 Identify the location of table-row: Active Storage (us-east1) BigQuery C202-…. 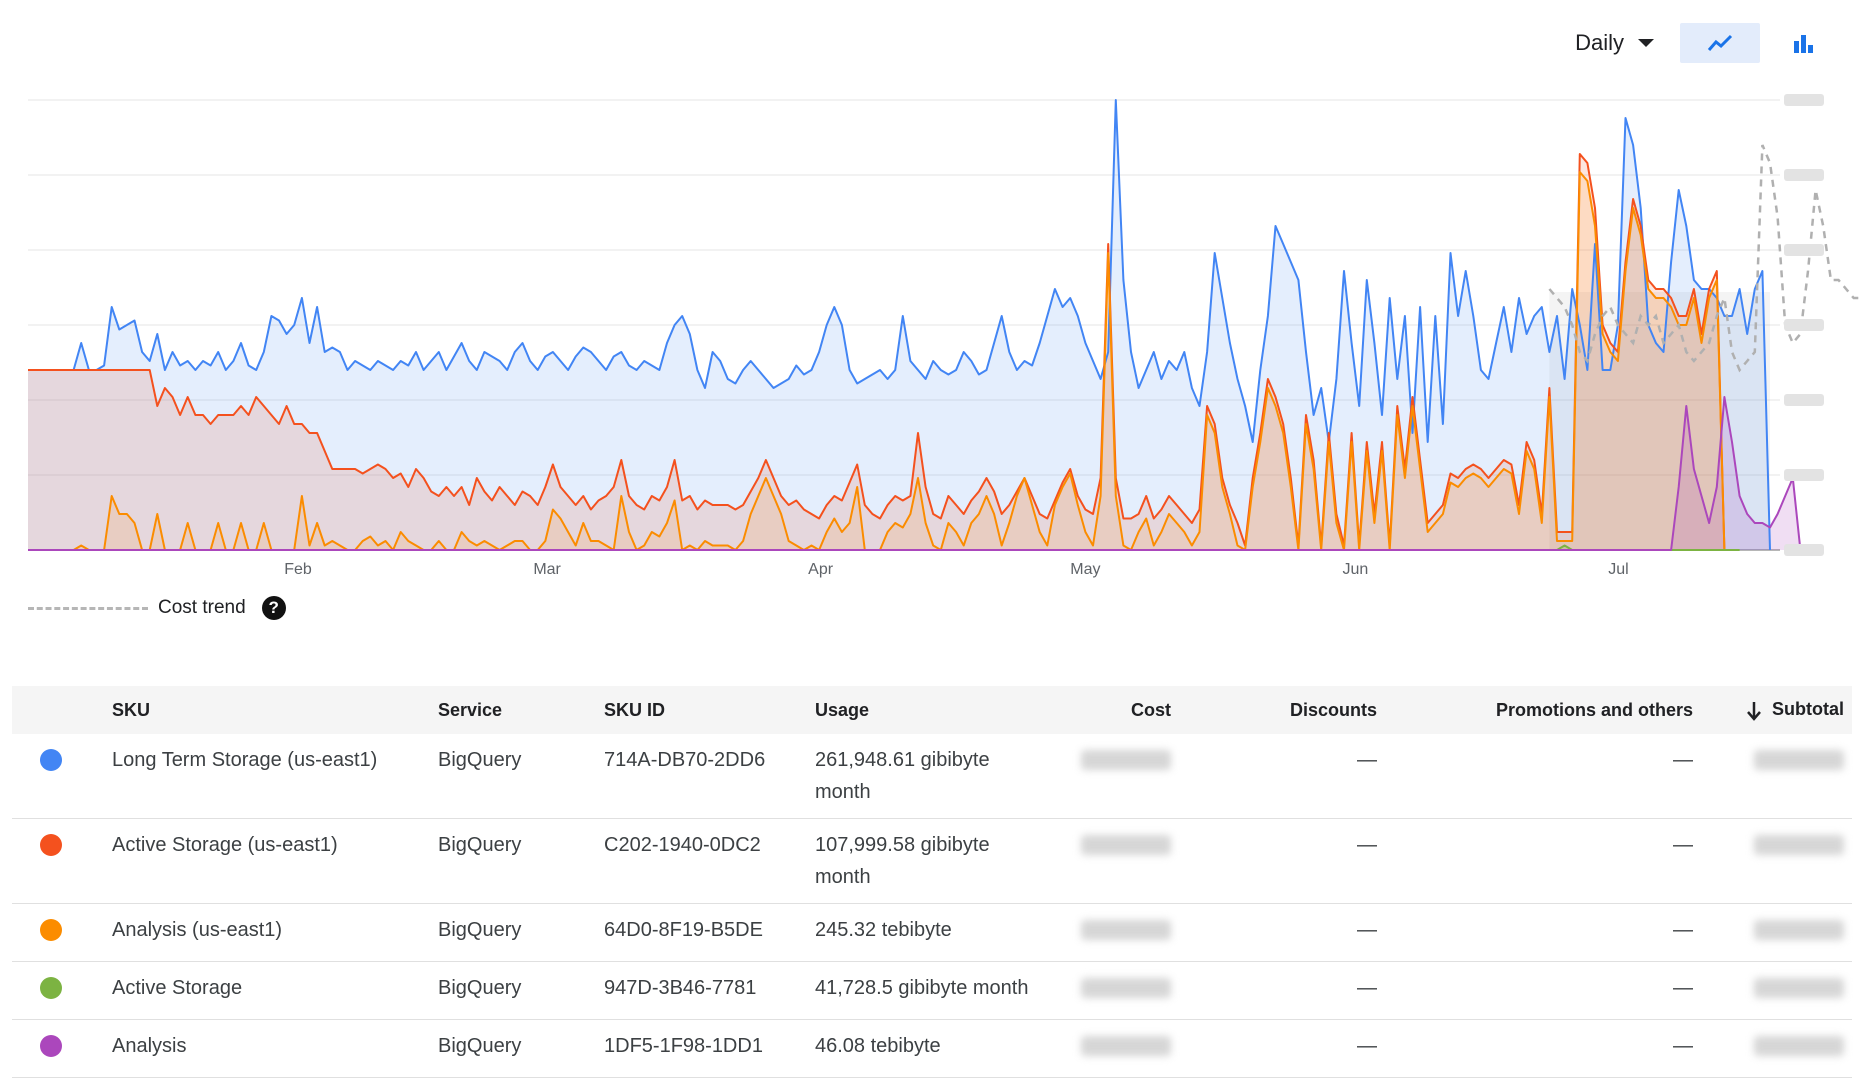
(932, 861).